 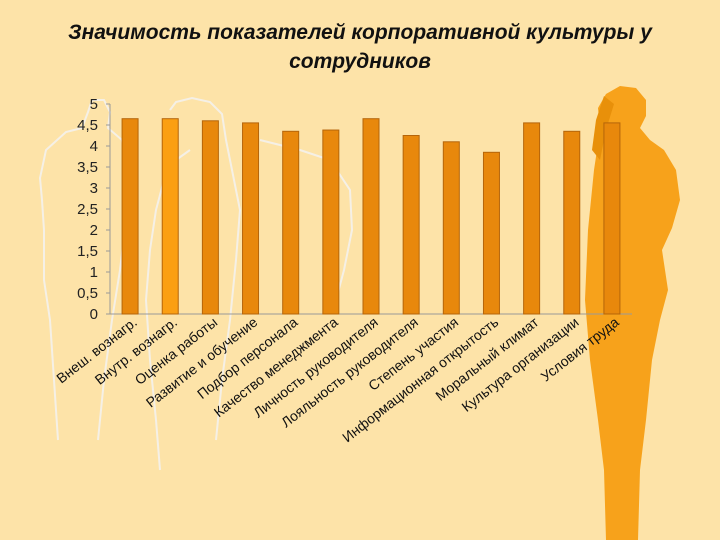 I want to click on y-tick-label: 1, so click(x=94, y=272).